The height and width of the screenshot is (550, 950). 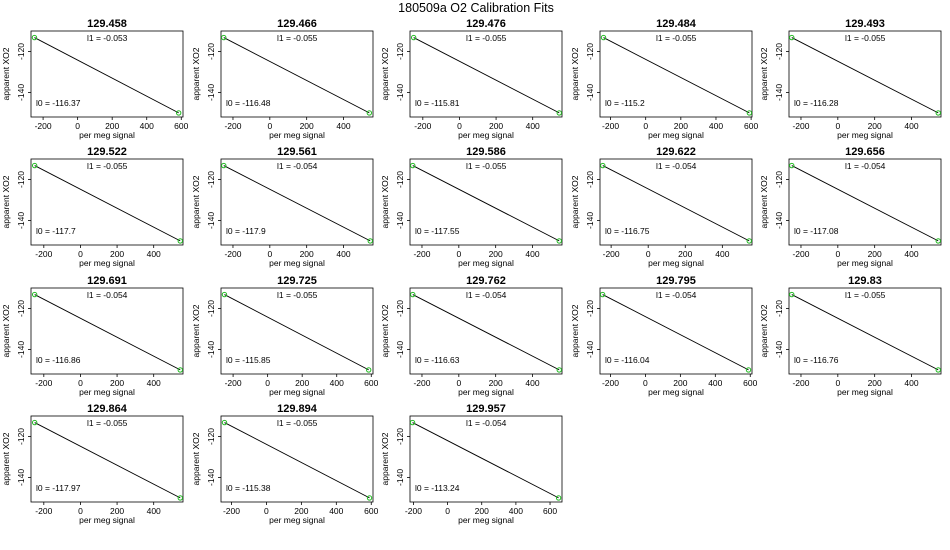 What do you see at coordinates (107, 281) in the screenshot?
I see `panel-title: 129.691` at bounding box center [107, 281].